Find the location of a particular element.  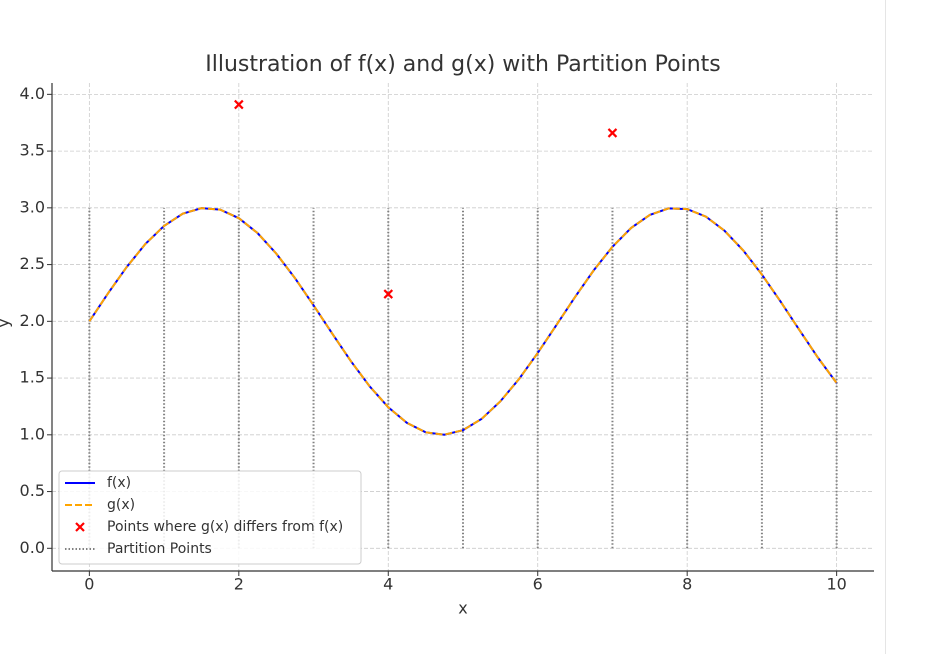

legend-label: Points where g(x) differs from f(x) is located at coordinates (225, 527).